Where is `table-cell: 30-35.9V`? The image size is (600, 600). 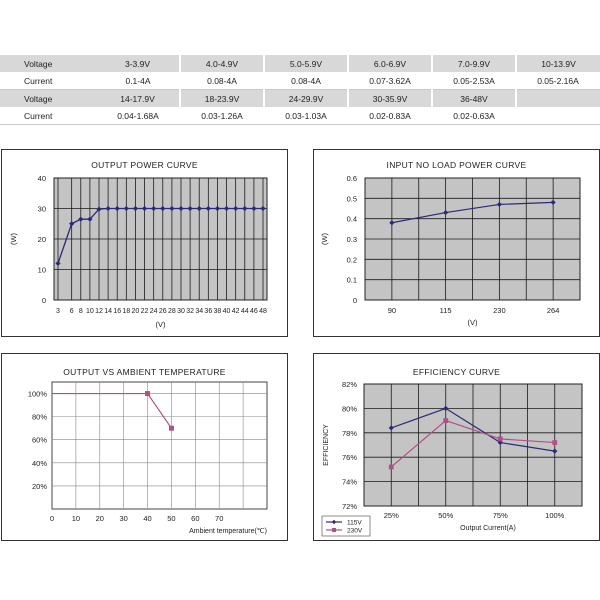
table-cell: 30-35.9V is located at coordinates (389, 98).